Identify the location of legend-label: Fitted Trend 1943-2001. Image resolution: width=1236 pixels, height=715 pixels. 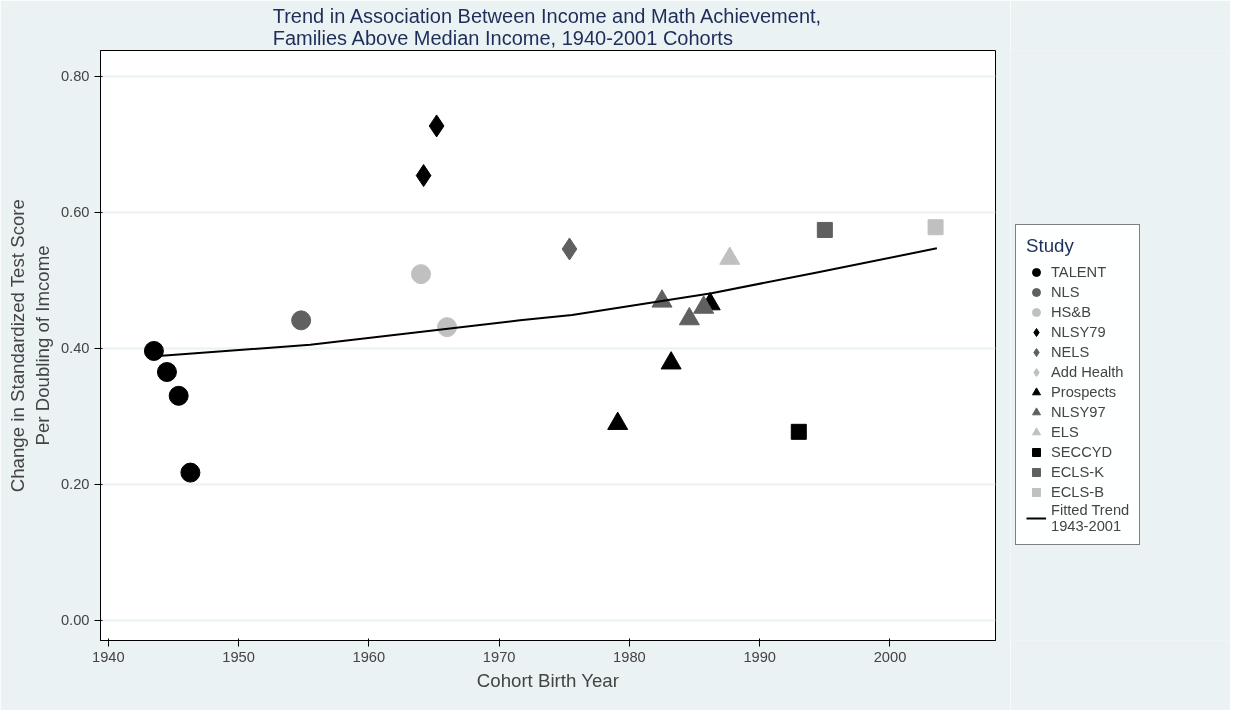
(1090, 518).